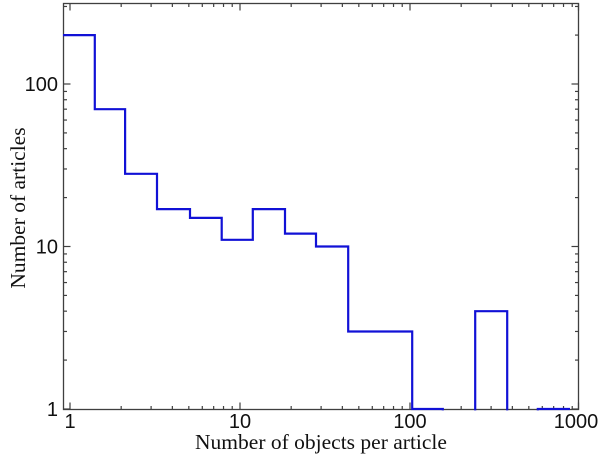 The width and height of the screenshot is (600, 458). What do you see at coordinates (321, 442) in the screenshot?
I see `x-axis-title: Number of objects per article` at bounding box center [321, 442].